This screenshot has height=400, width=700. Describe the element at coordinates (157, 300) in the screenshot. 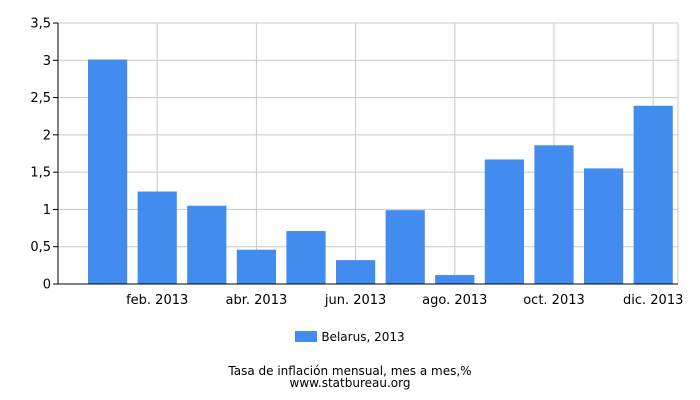

I see `x-tick-label: feb. 2013` at that location.